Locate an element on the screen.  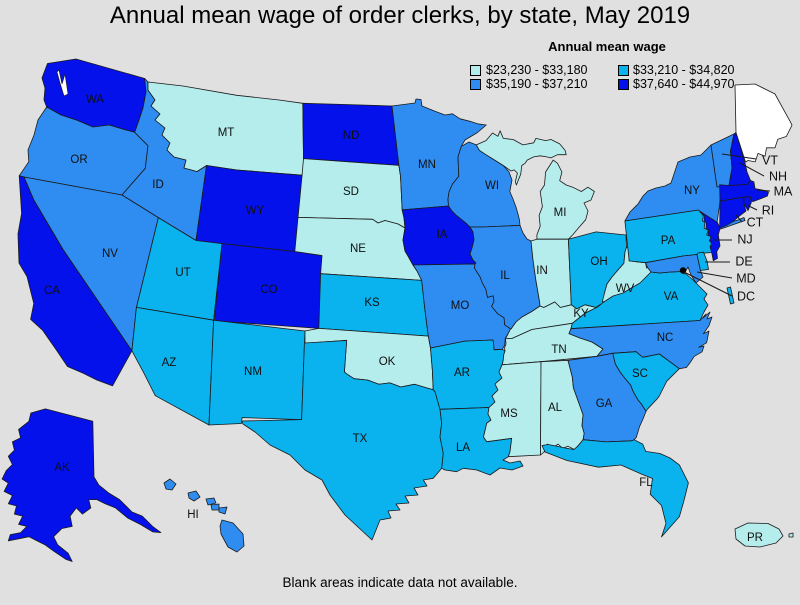
svg-text: IA is located at coordinates (442, 235).